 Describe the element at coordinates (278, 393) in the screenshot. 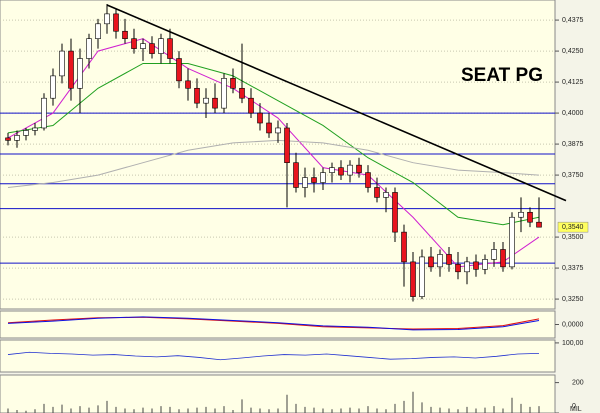

I see `volume-panel` at that location.